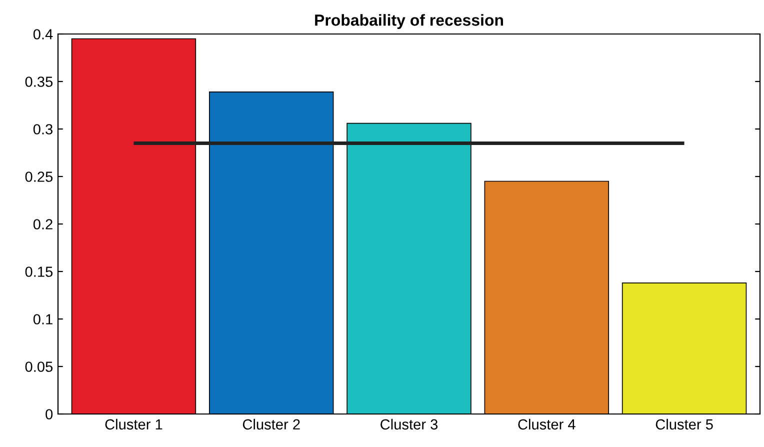  I want to click on y-tick-label: 0, so click(49, 414).